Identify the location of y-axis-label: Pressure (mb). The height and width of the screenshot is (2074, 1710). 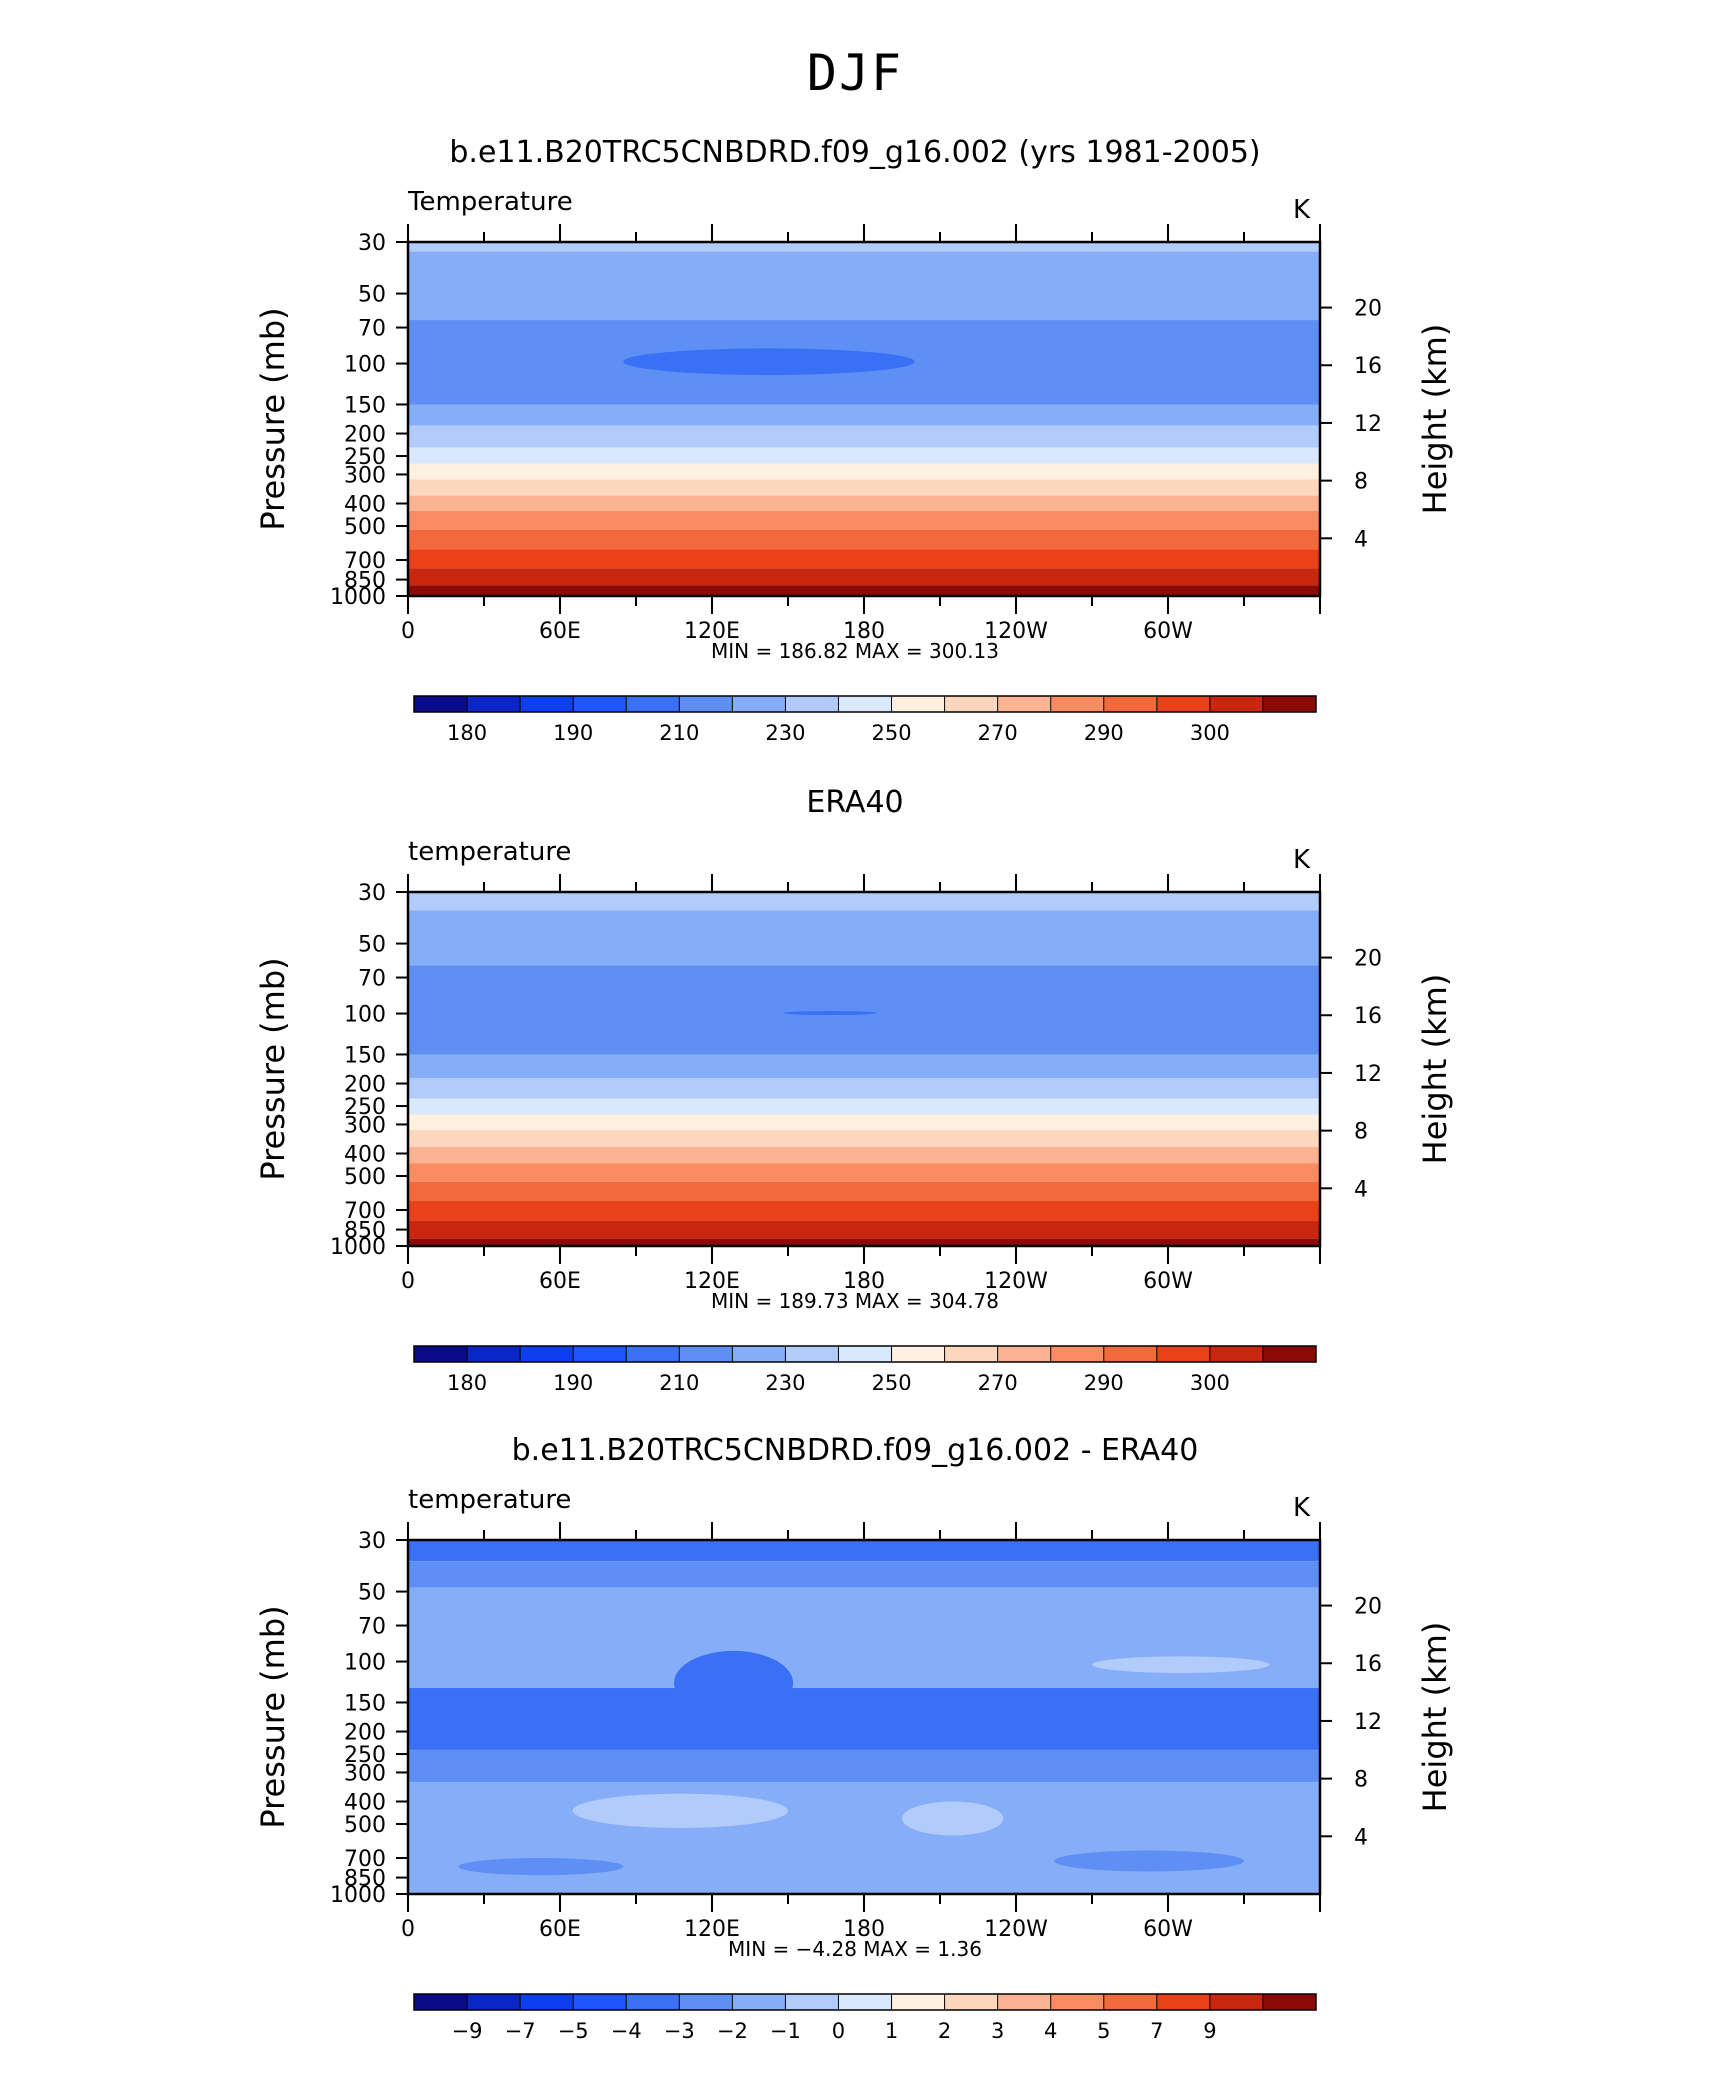
(273, 418).